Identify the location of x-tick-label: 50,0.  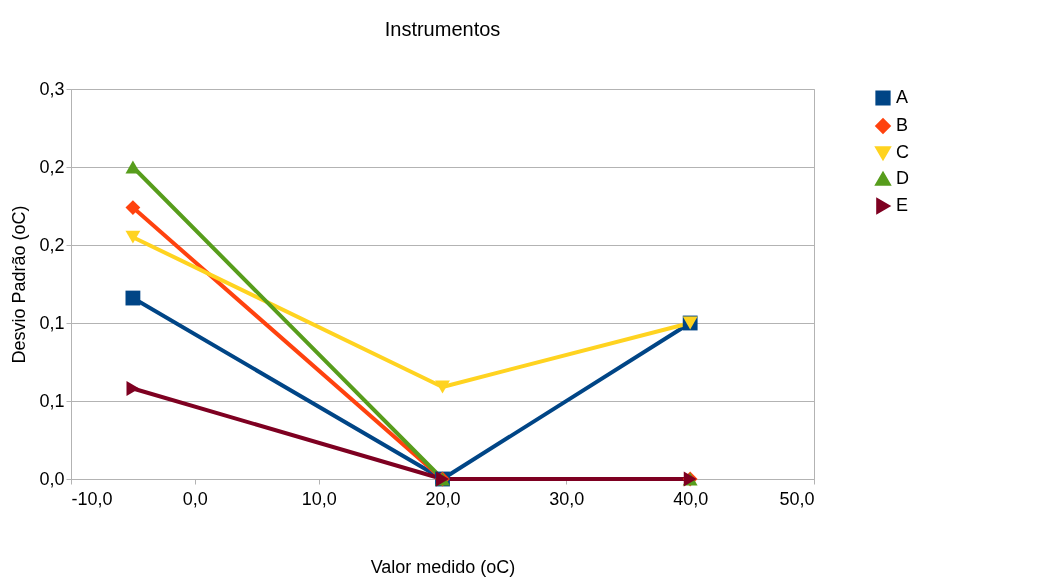
(797, 498).